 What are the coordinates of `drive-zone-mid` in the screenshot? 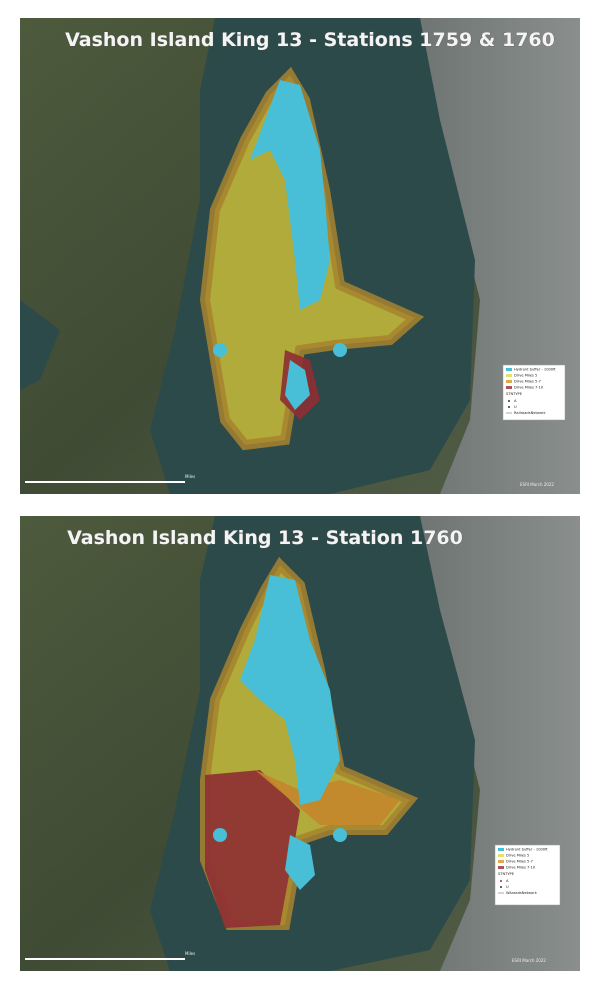 It's located at (327, 797).